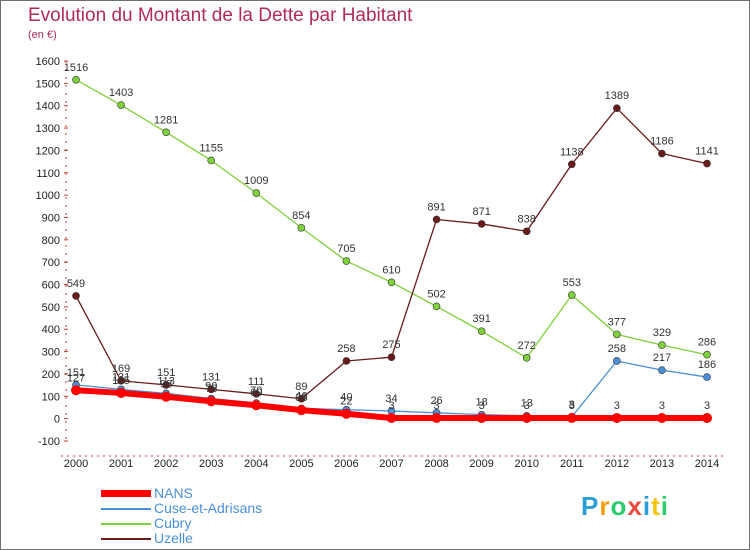 This screenshot has height=550, width=750. I want to click on legend-label: Uzelle, so click(173, 538).